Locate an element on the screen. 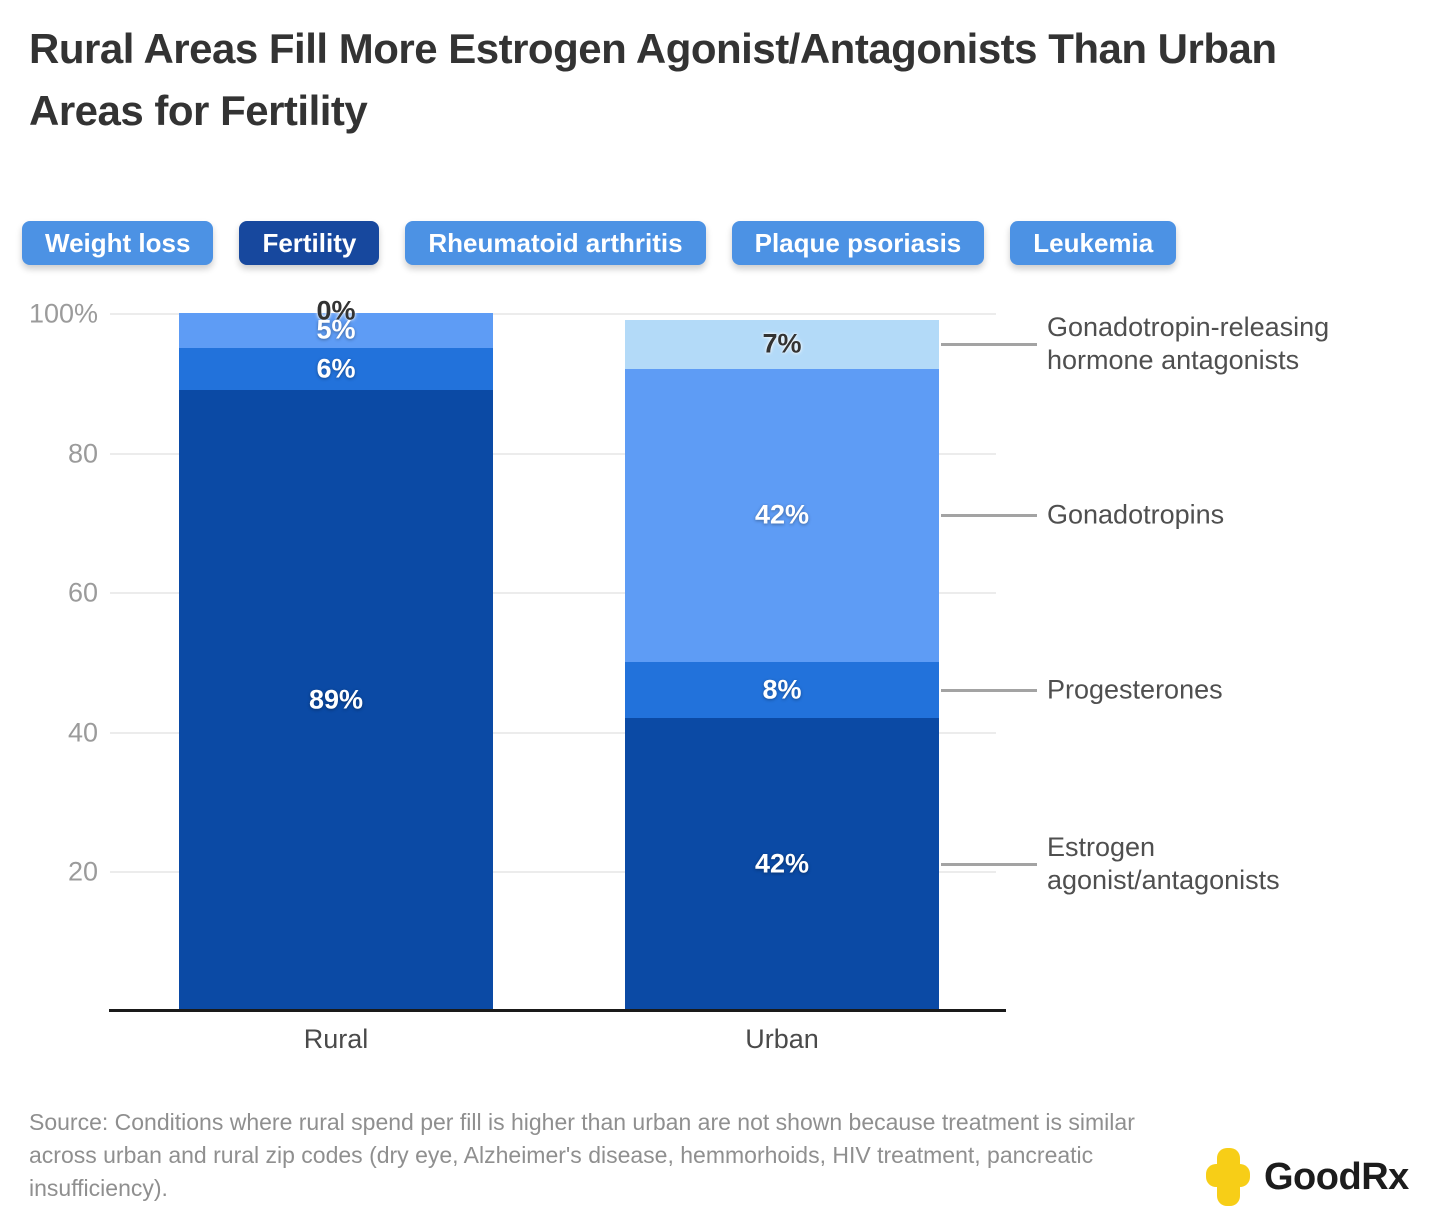 The image size is (1440, 1226). goodrx-logo-text: GoodRx is located at coordinates (1336, 1176).